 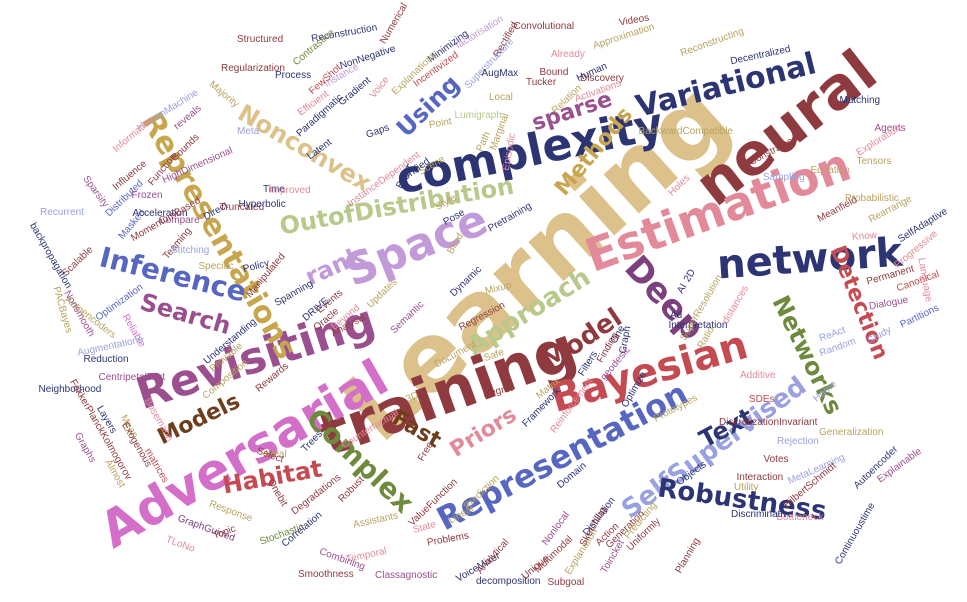 What do you see at coordinates (688, 556) in the screenshot?
I see `cloud-word: Planning` at bounding box center [688, 556].